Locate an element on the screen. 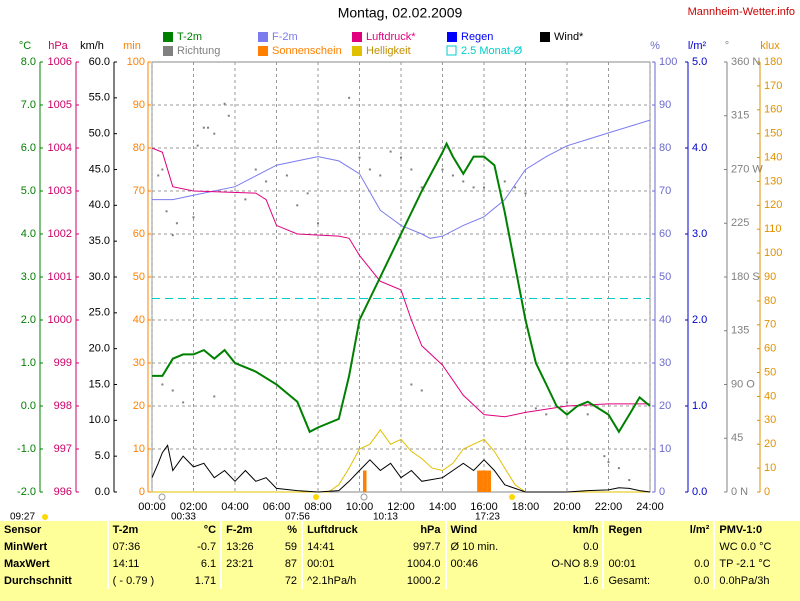 This screenshot has width=800, height=601. y-tick-label: 135 is located at coordinates (740, 331).